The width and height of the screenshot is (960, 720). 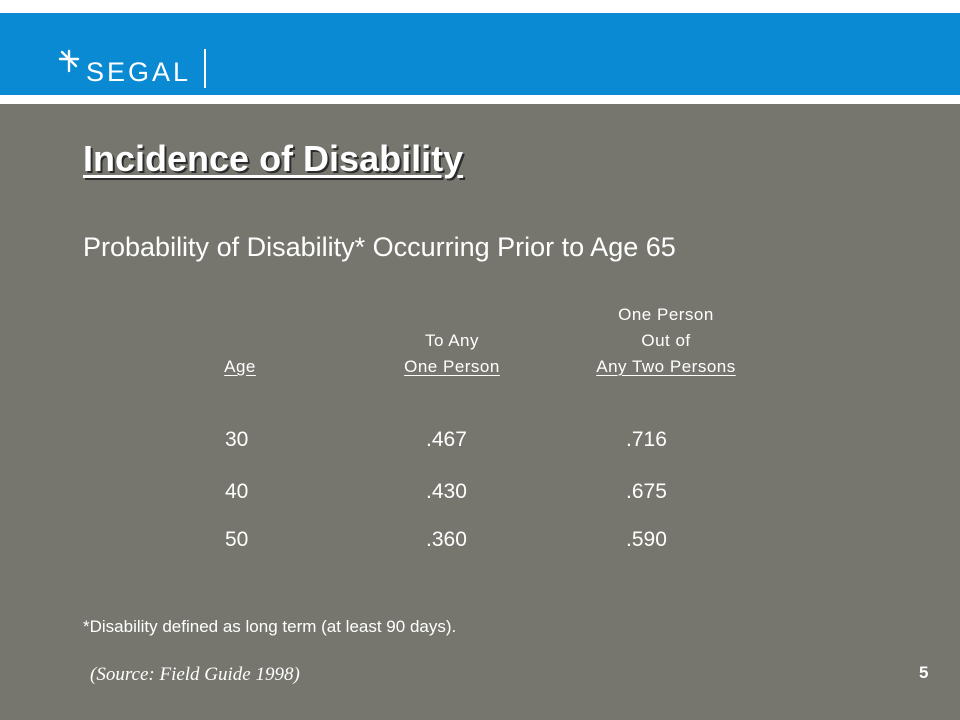 What do you see at coordinates (646, 439) in the screenshot?
I see `cell-one-of-two: .716` at bounding box center [646, 439].